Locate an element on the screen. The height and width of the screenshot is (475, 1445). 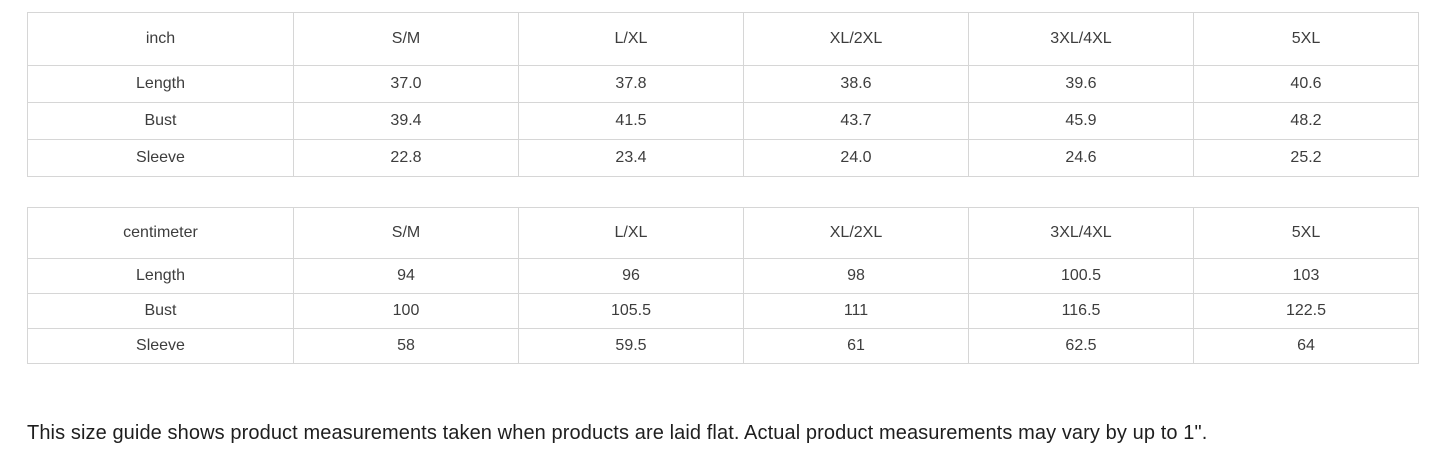
cell-value: 40.6 is located at coordinates (1306, 84).